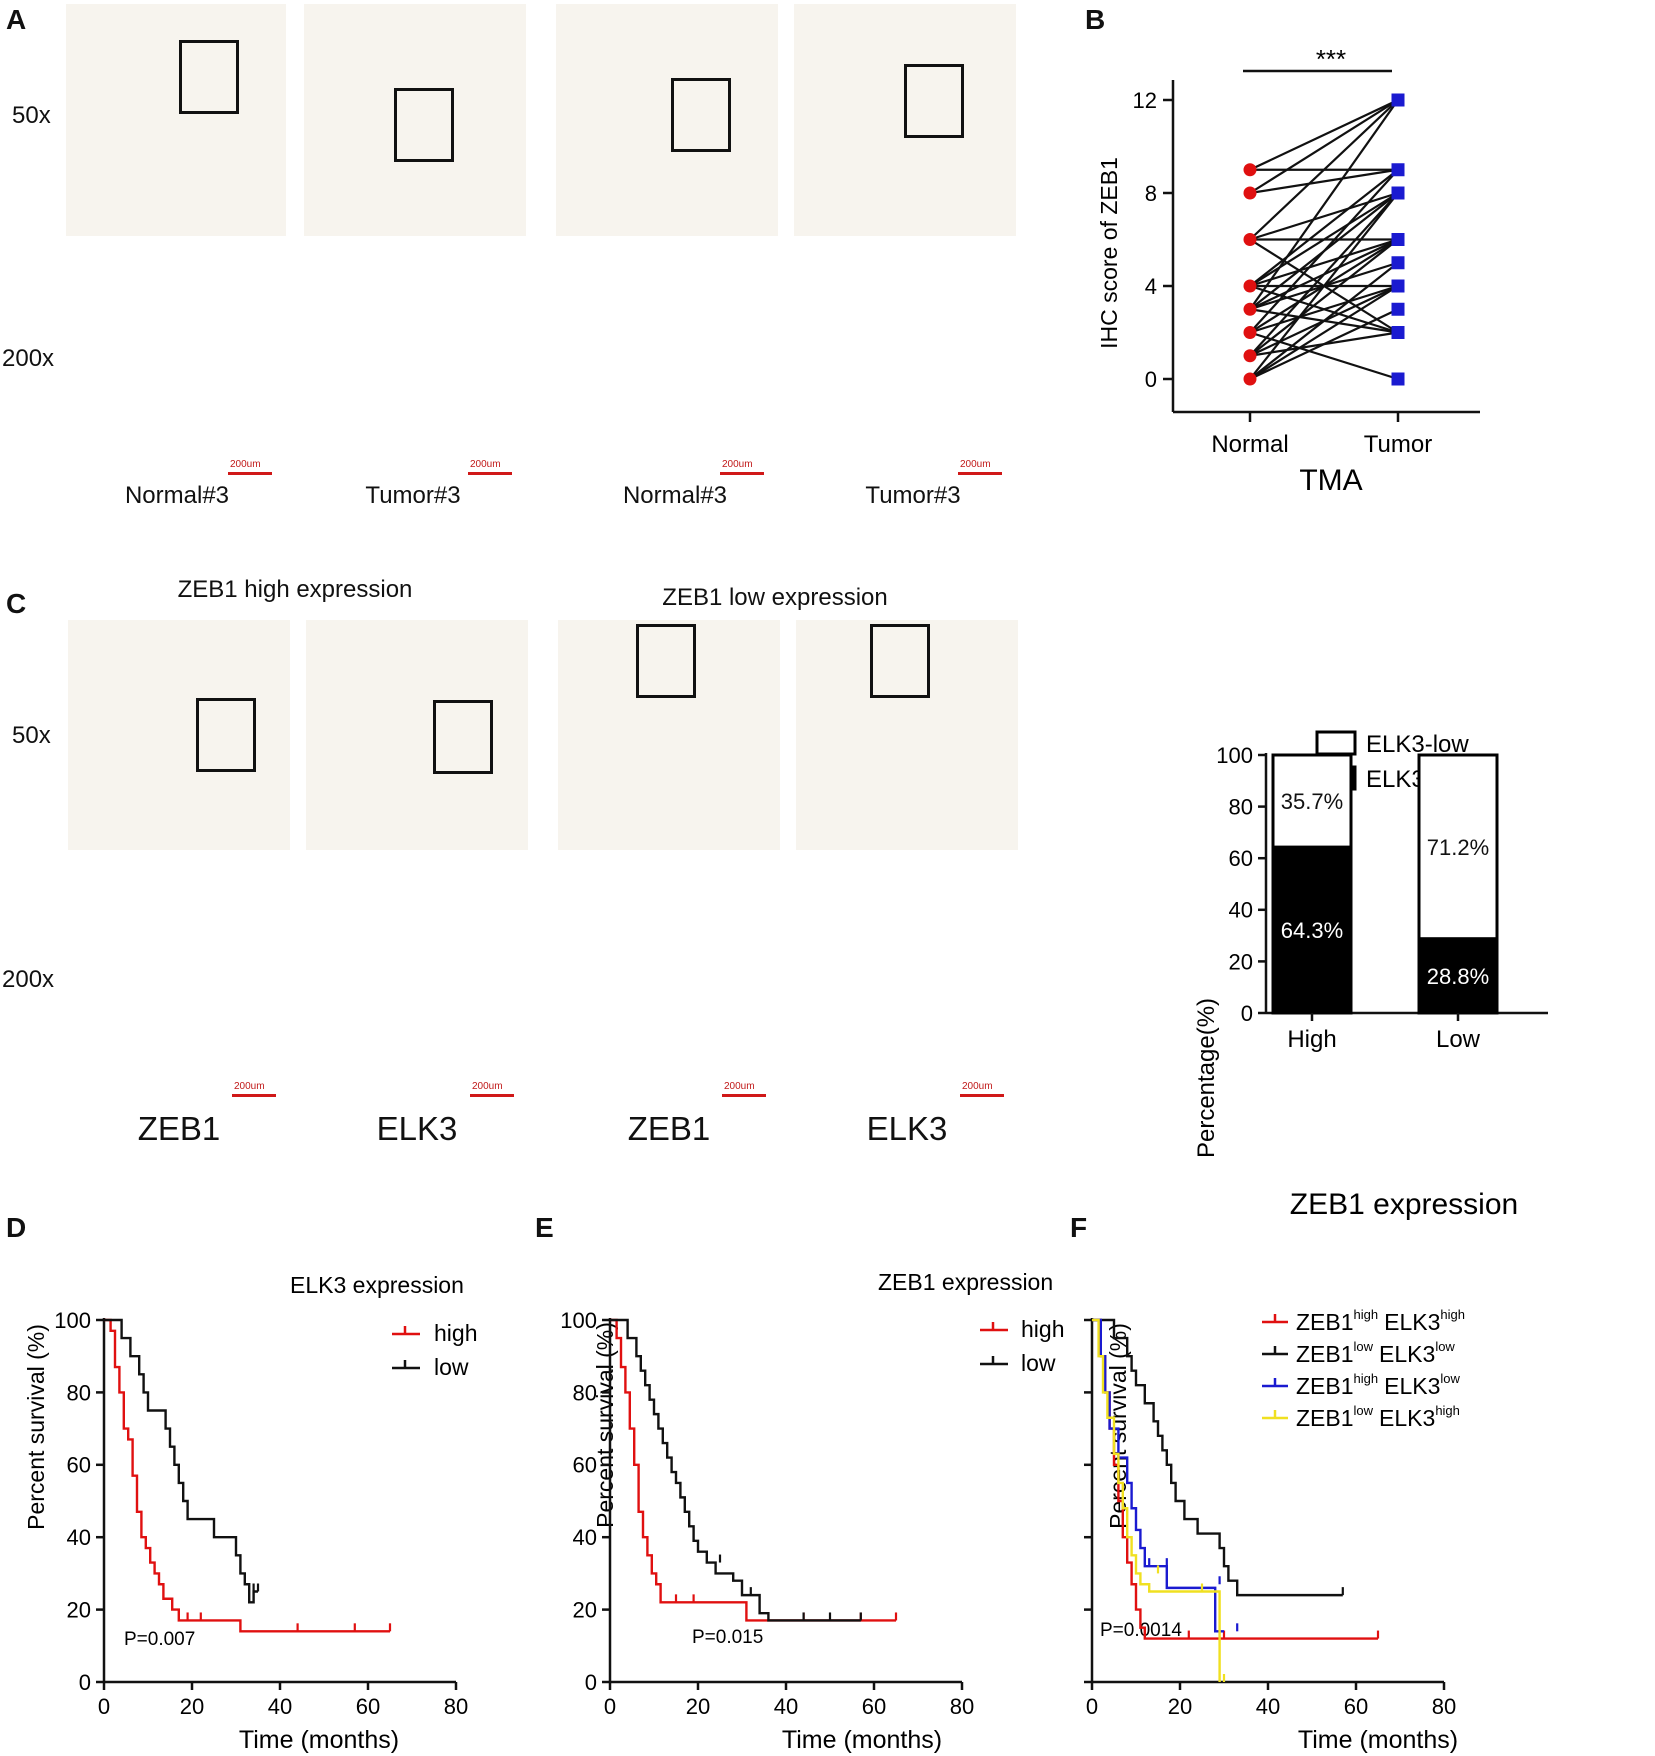 Image resolution: width=1655 pixels, height=1756 pixels. I want to click on caption-normal-3-b: Normal#3, so click(675, 495).